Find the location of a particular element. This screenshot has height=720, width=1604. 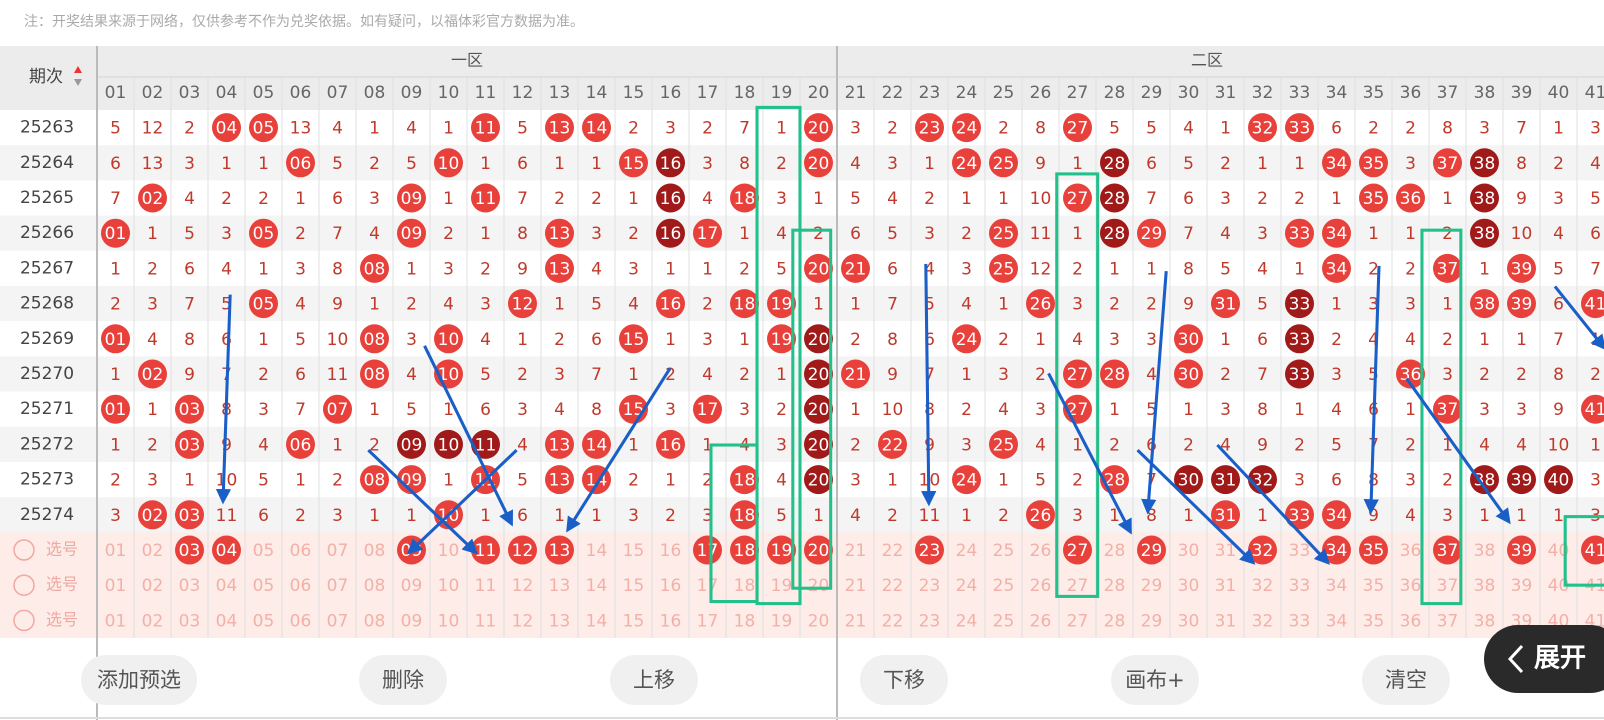

action-label: 下移 is located at coordinates (904, 680).